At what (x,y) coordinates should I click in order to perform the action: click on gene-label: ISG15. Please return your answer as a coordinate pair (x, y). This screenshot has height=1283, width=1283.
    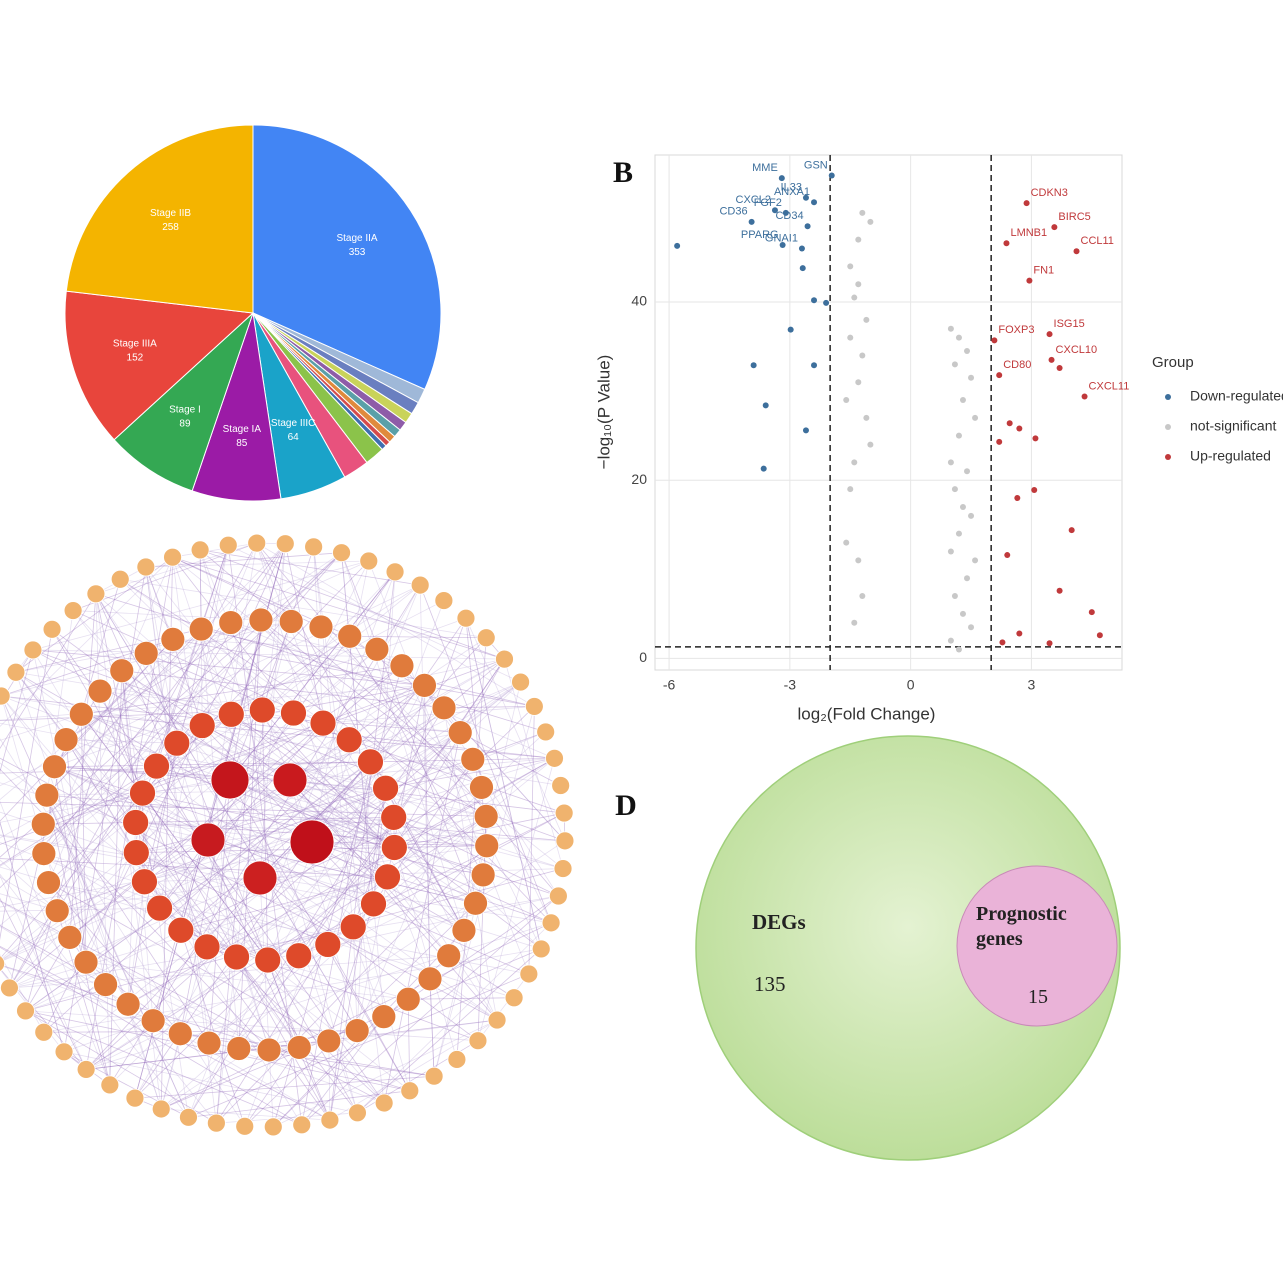
    Looking at the image, I should click on (1069, 324).